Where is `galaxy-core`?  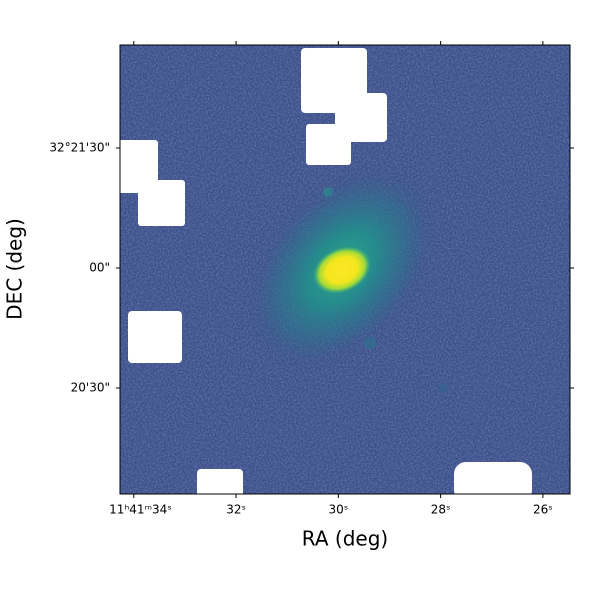 galaxy-core is located at coordinates (342, 270).